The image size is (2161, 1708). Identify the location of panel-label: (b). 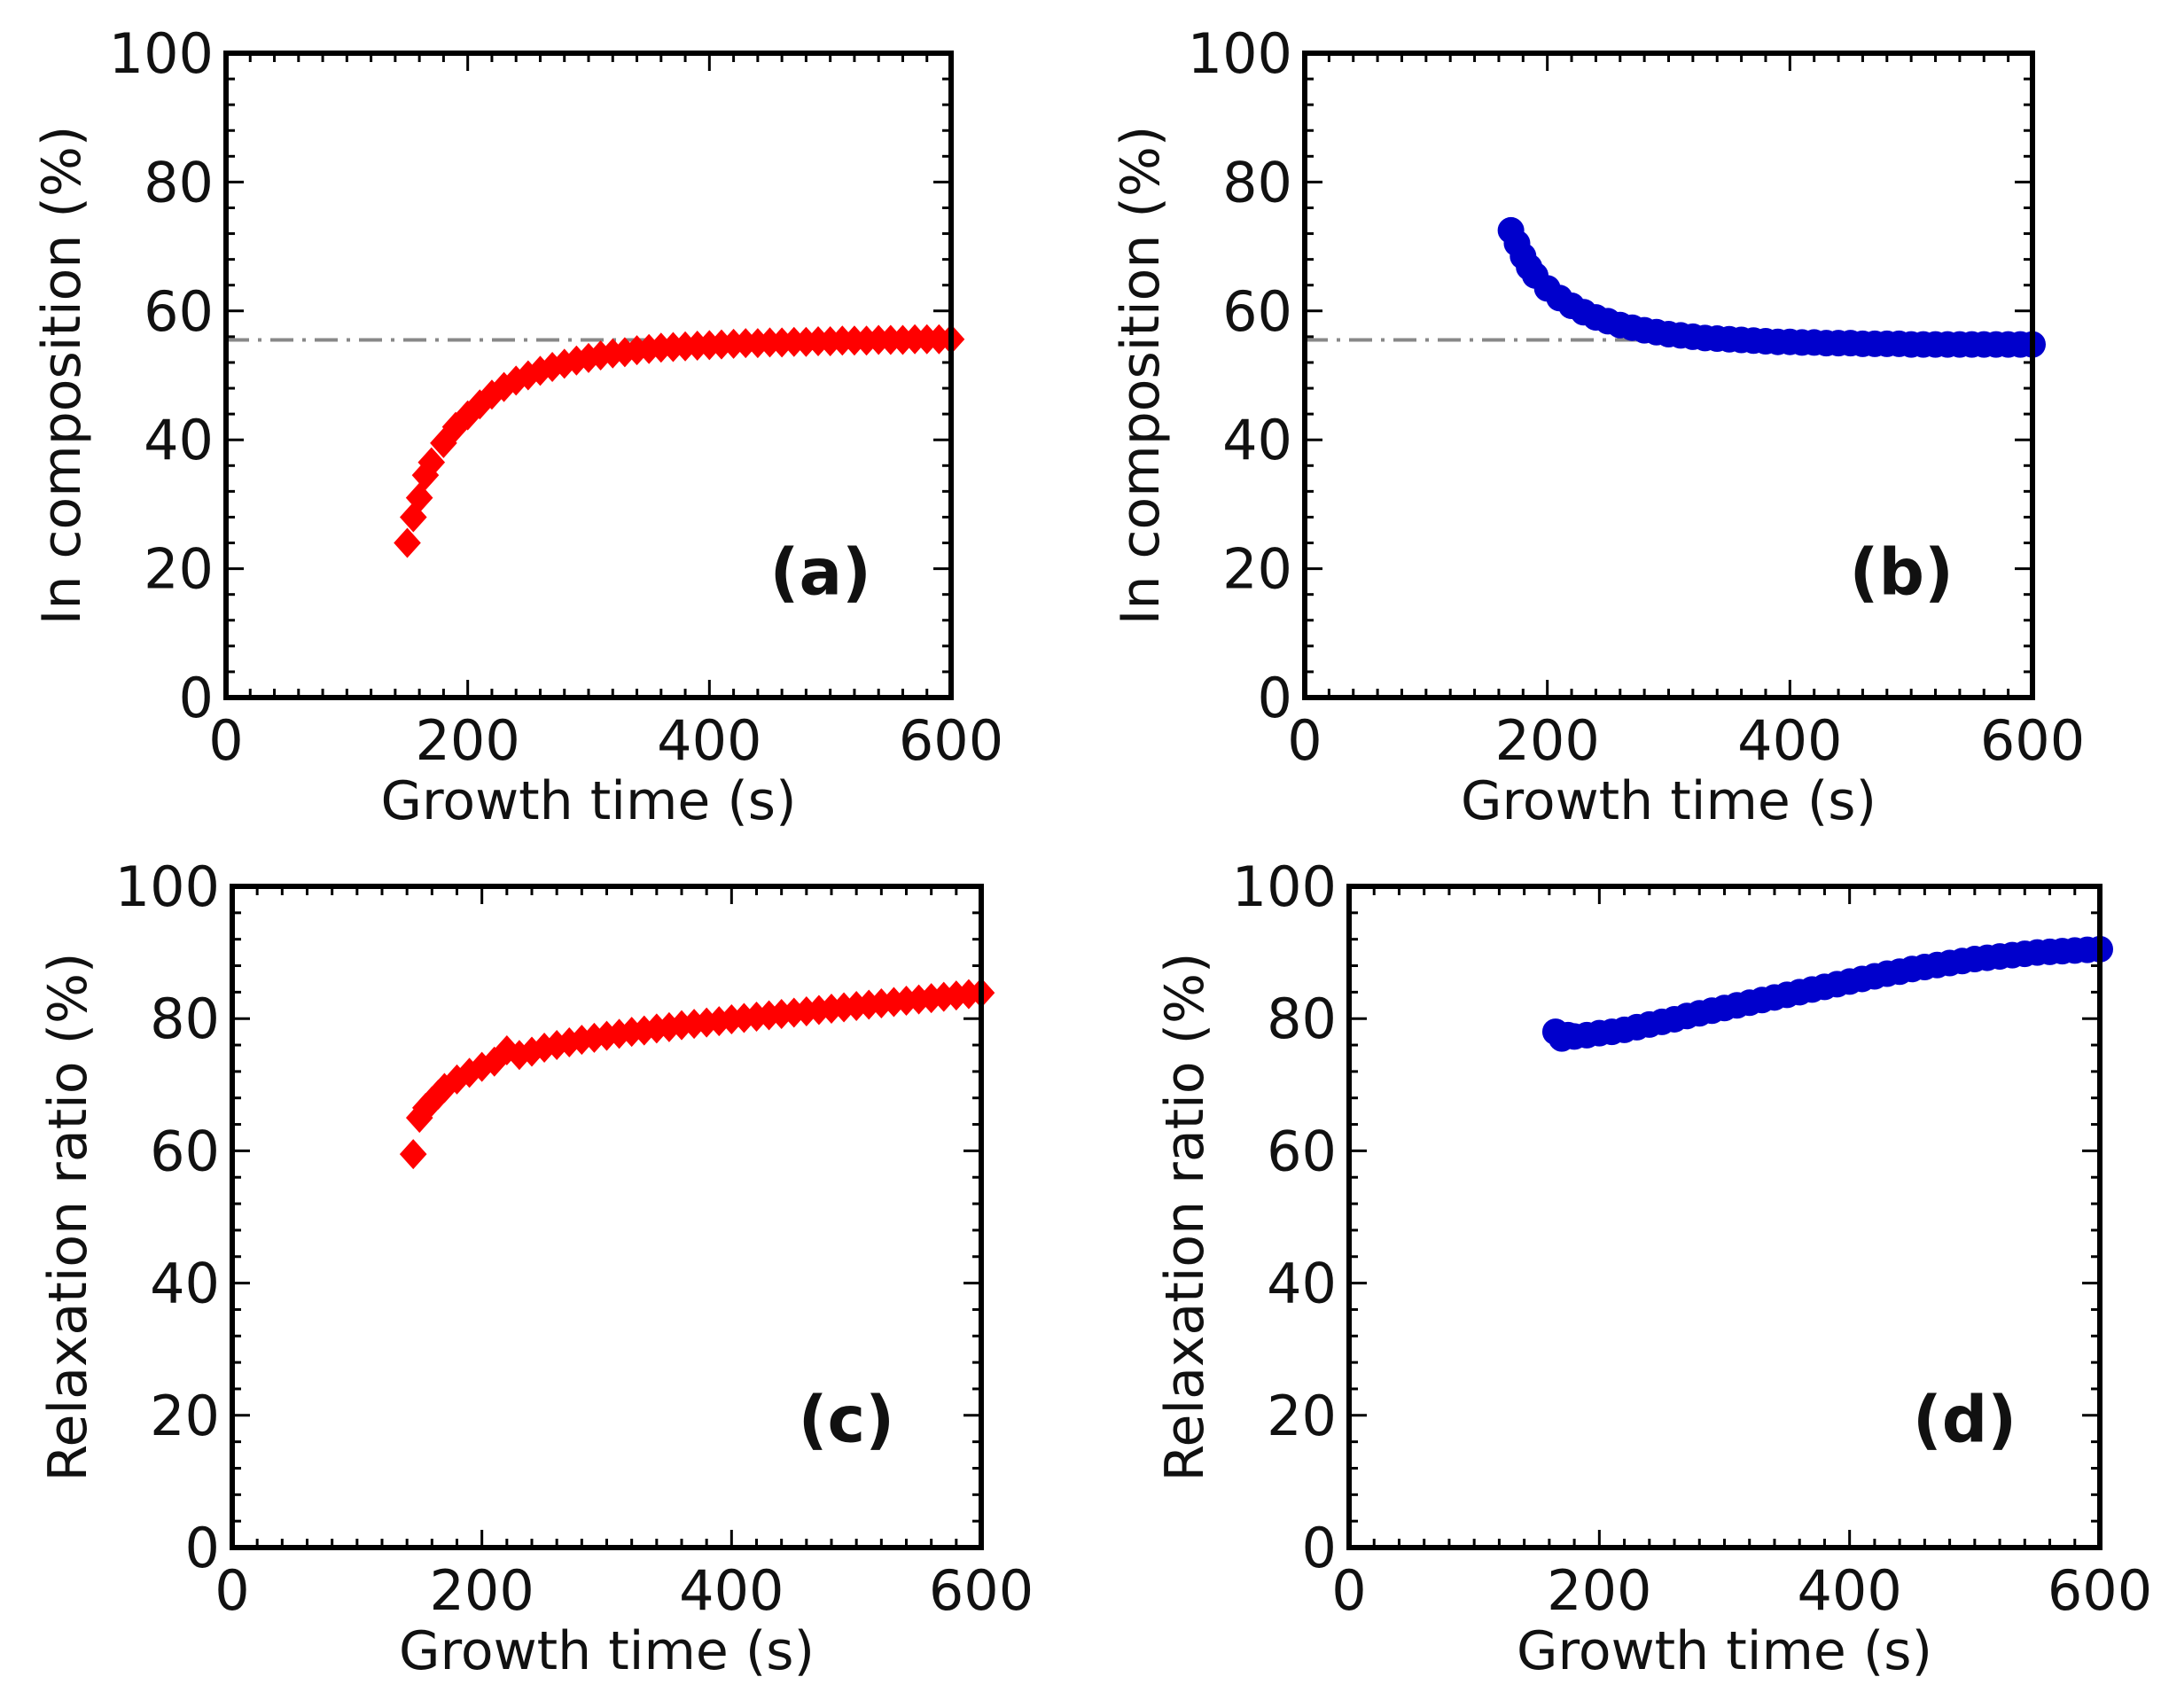
(1902, 573).